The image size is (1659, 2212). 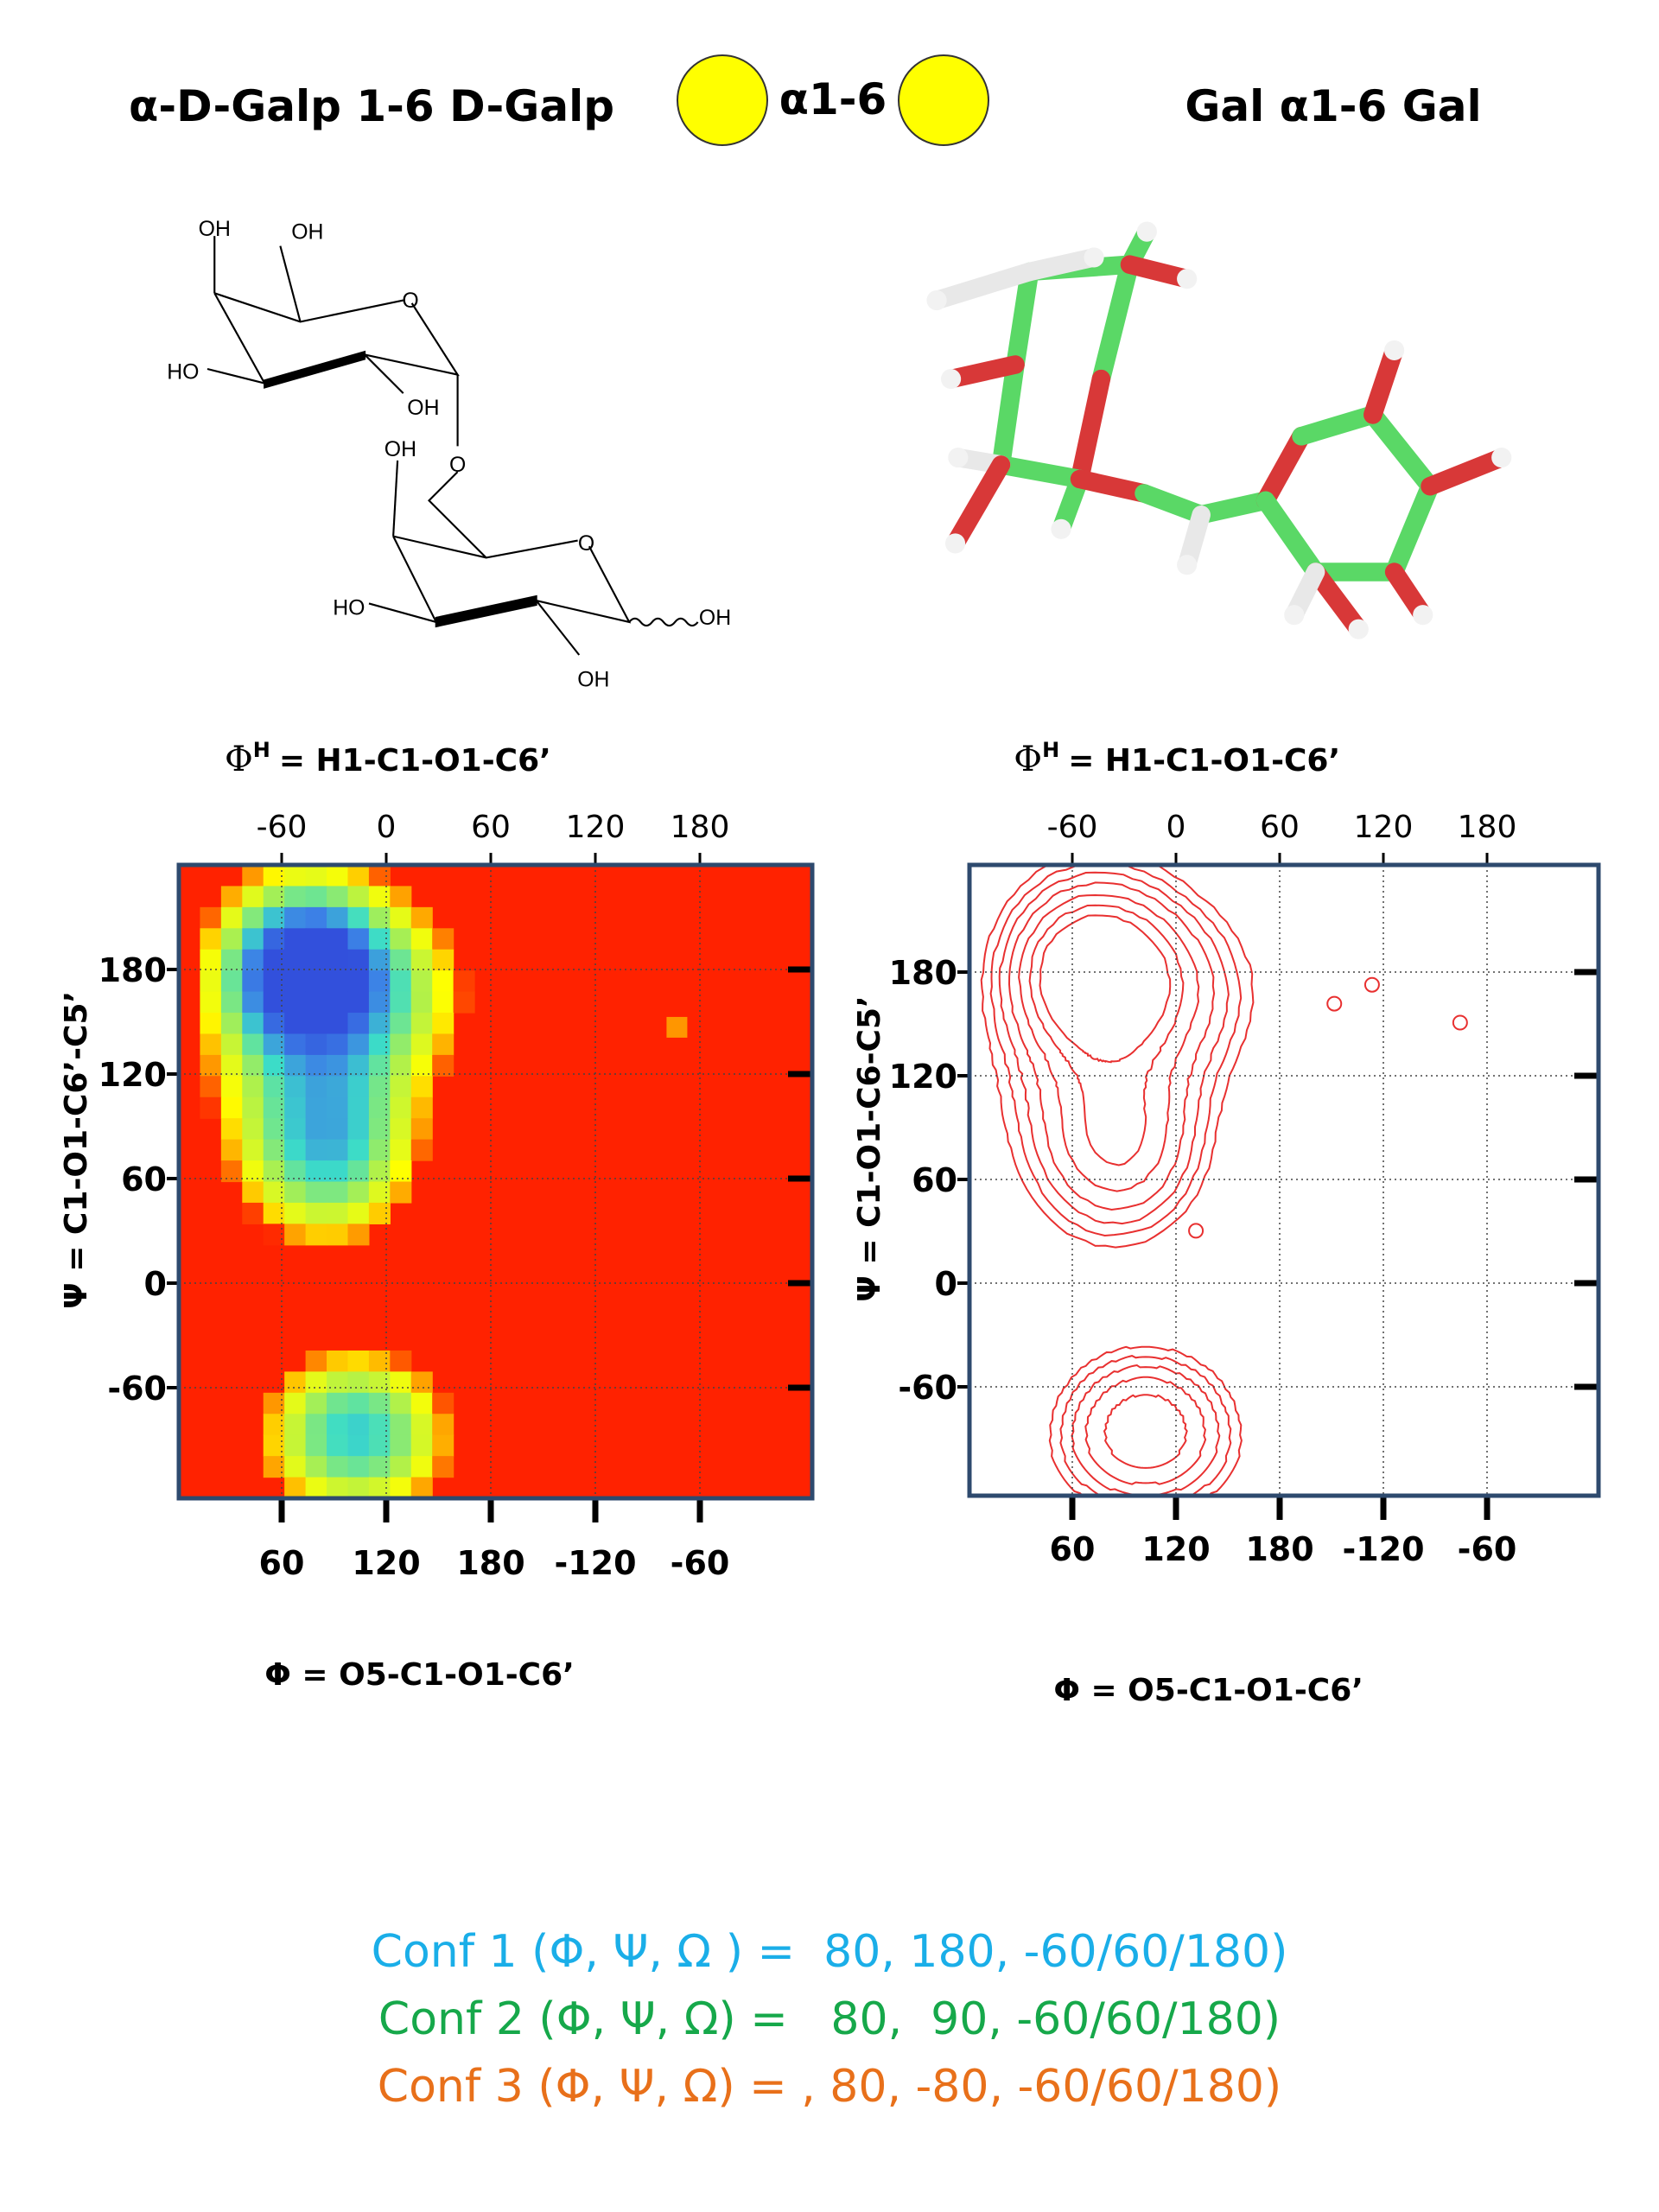 I want to click on bottom-tick-label: 60, so click(x=1073, y=1549).